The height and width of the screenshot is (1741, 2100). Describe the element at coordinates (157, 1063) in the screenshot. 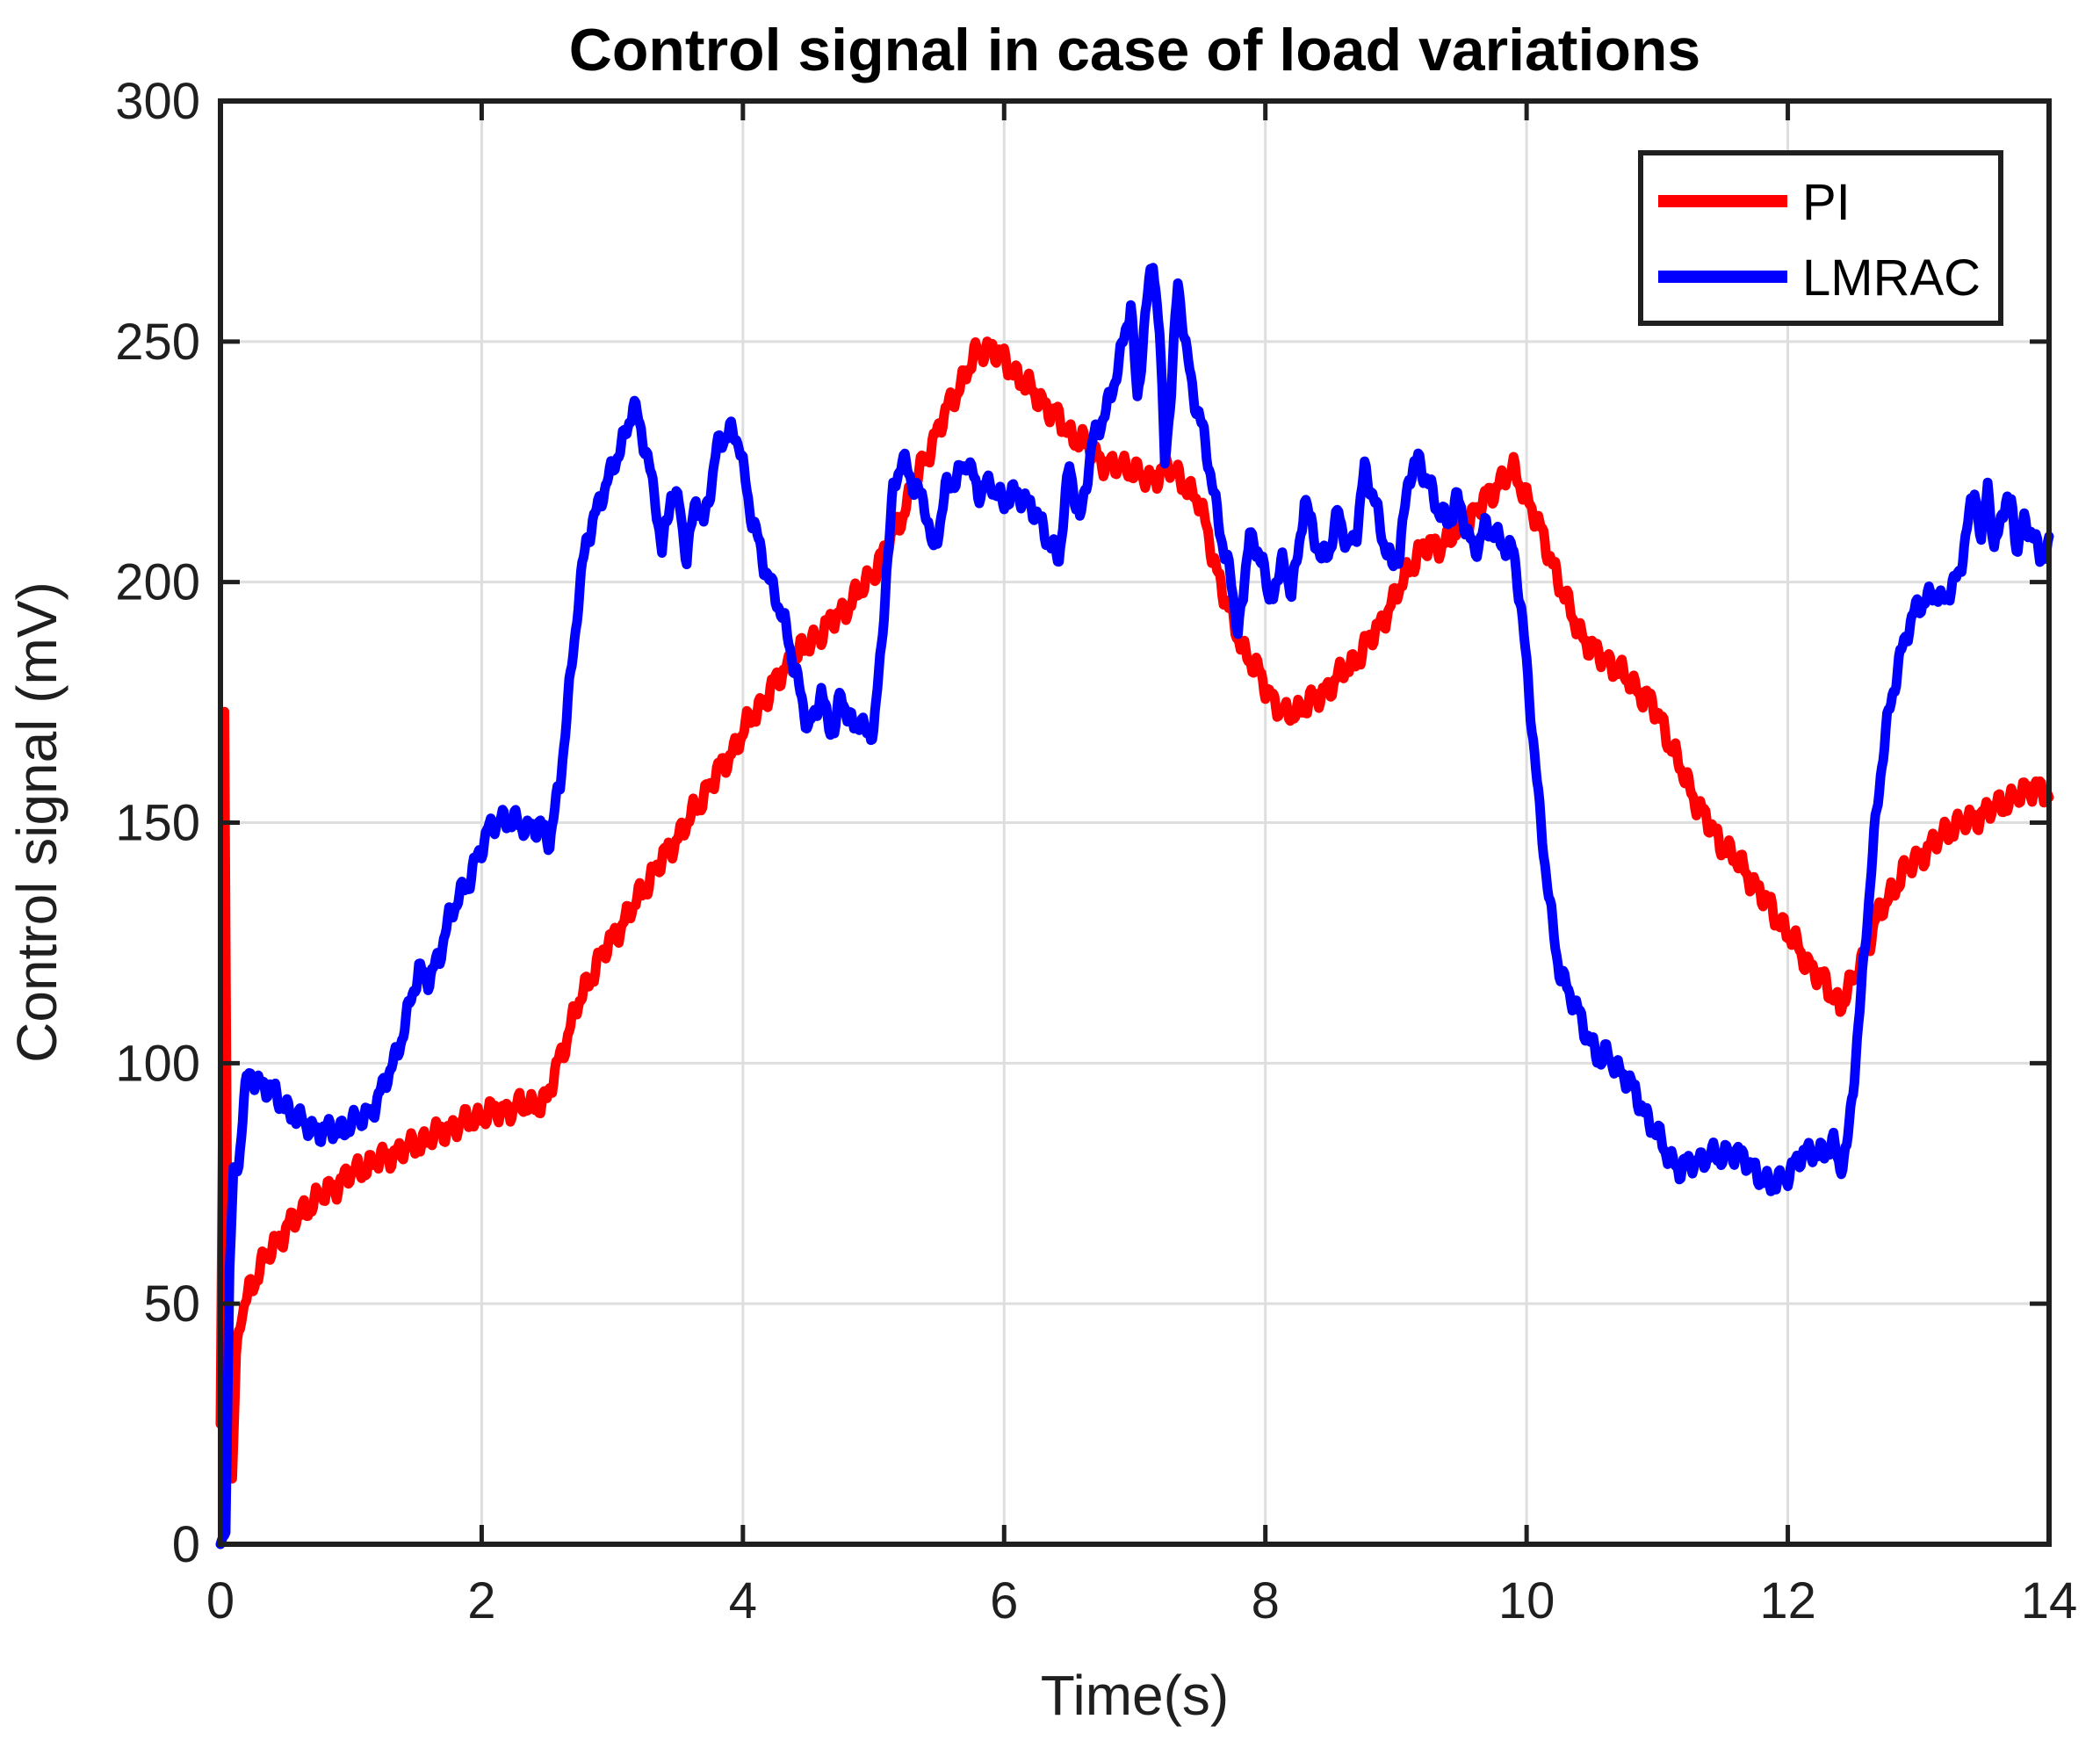

I see `y-tick-label-100: 100` at that location.